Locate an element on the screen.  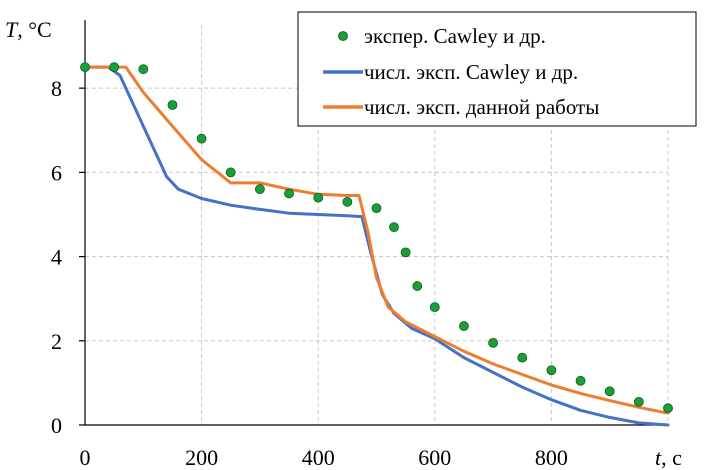
y-tick-label: 6 is located at coordinates (56, 172).